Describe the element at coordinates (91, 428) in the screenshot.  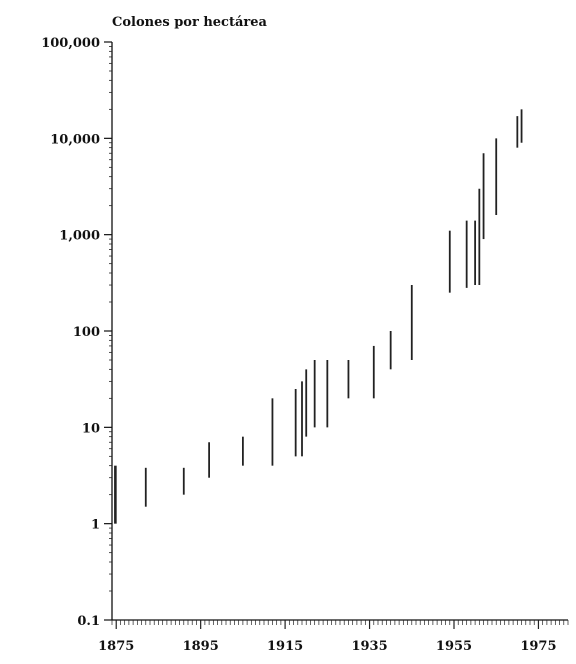
I see `y-tick-label: 10` at that location.